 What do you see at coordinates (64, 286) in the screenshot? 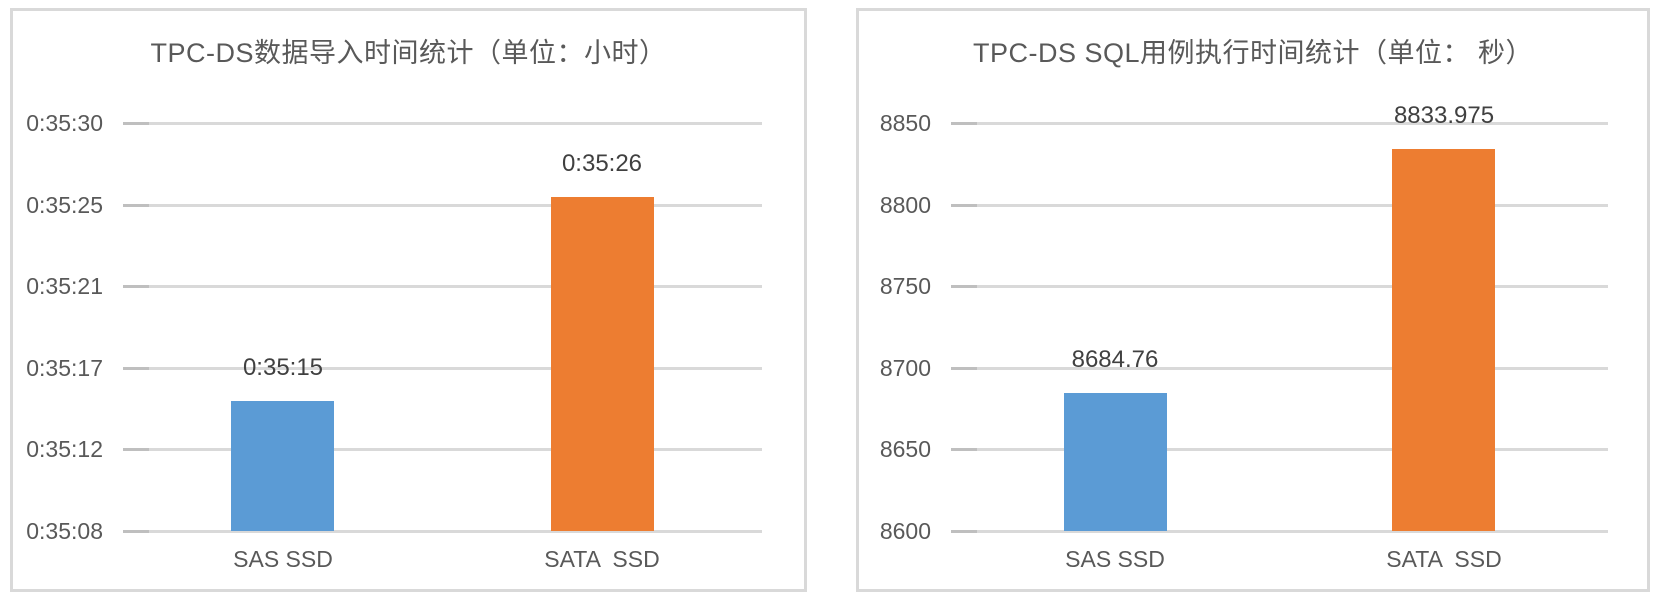
I see `y-axis-tick-label: 0:35:21` at bounding box center [64, 286].